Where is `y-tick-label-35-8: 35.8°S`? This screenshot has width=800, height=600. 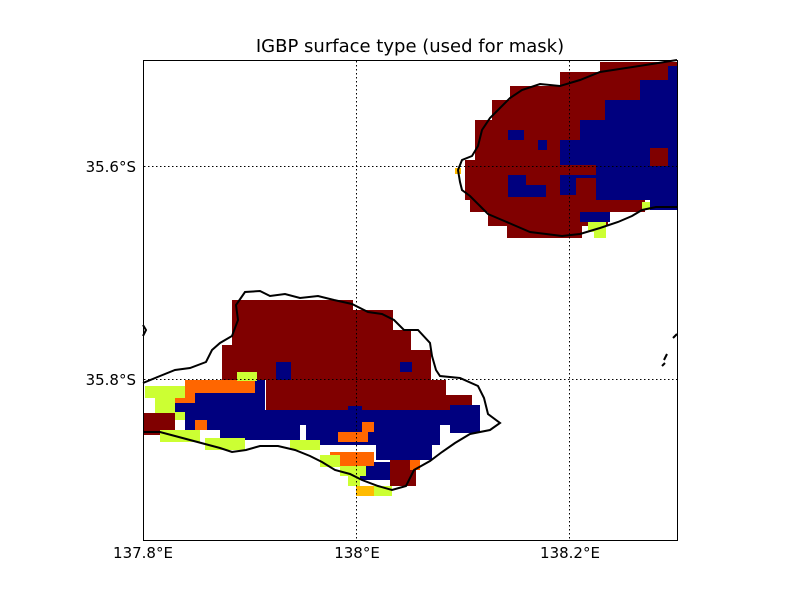 y-tick-label-35-8: 35.8°S is located at coordinates (111, 380).